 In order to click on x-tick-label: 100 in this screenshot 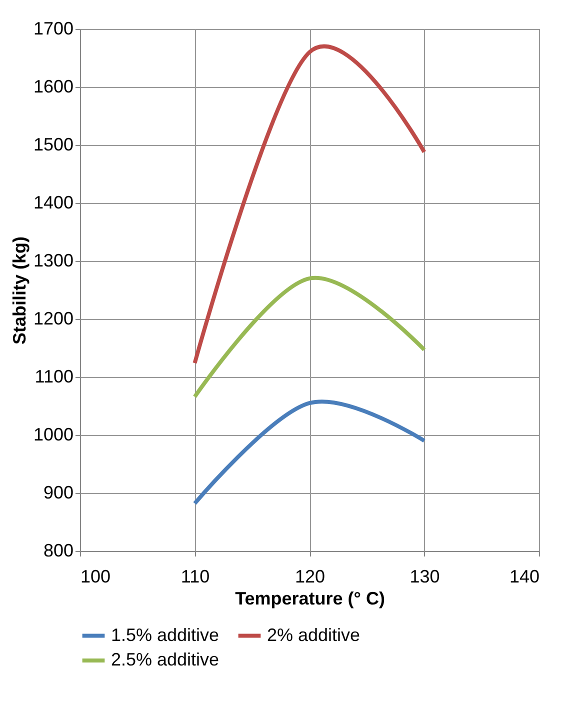, I will do `click(95, 576)`.